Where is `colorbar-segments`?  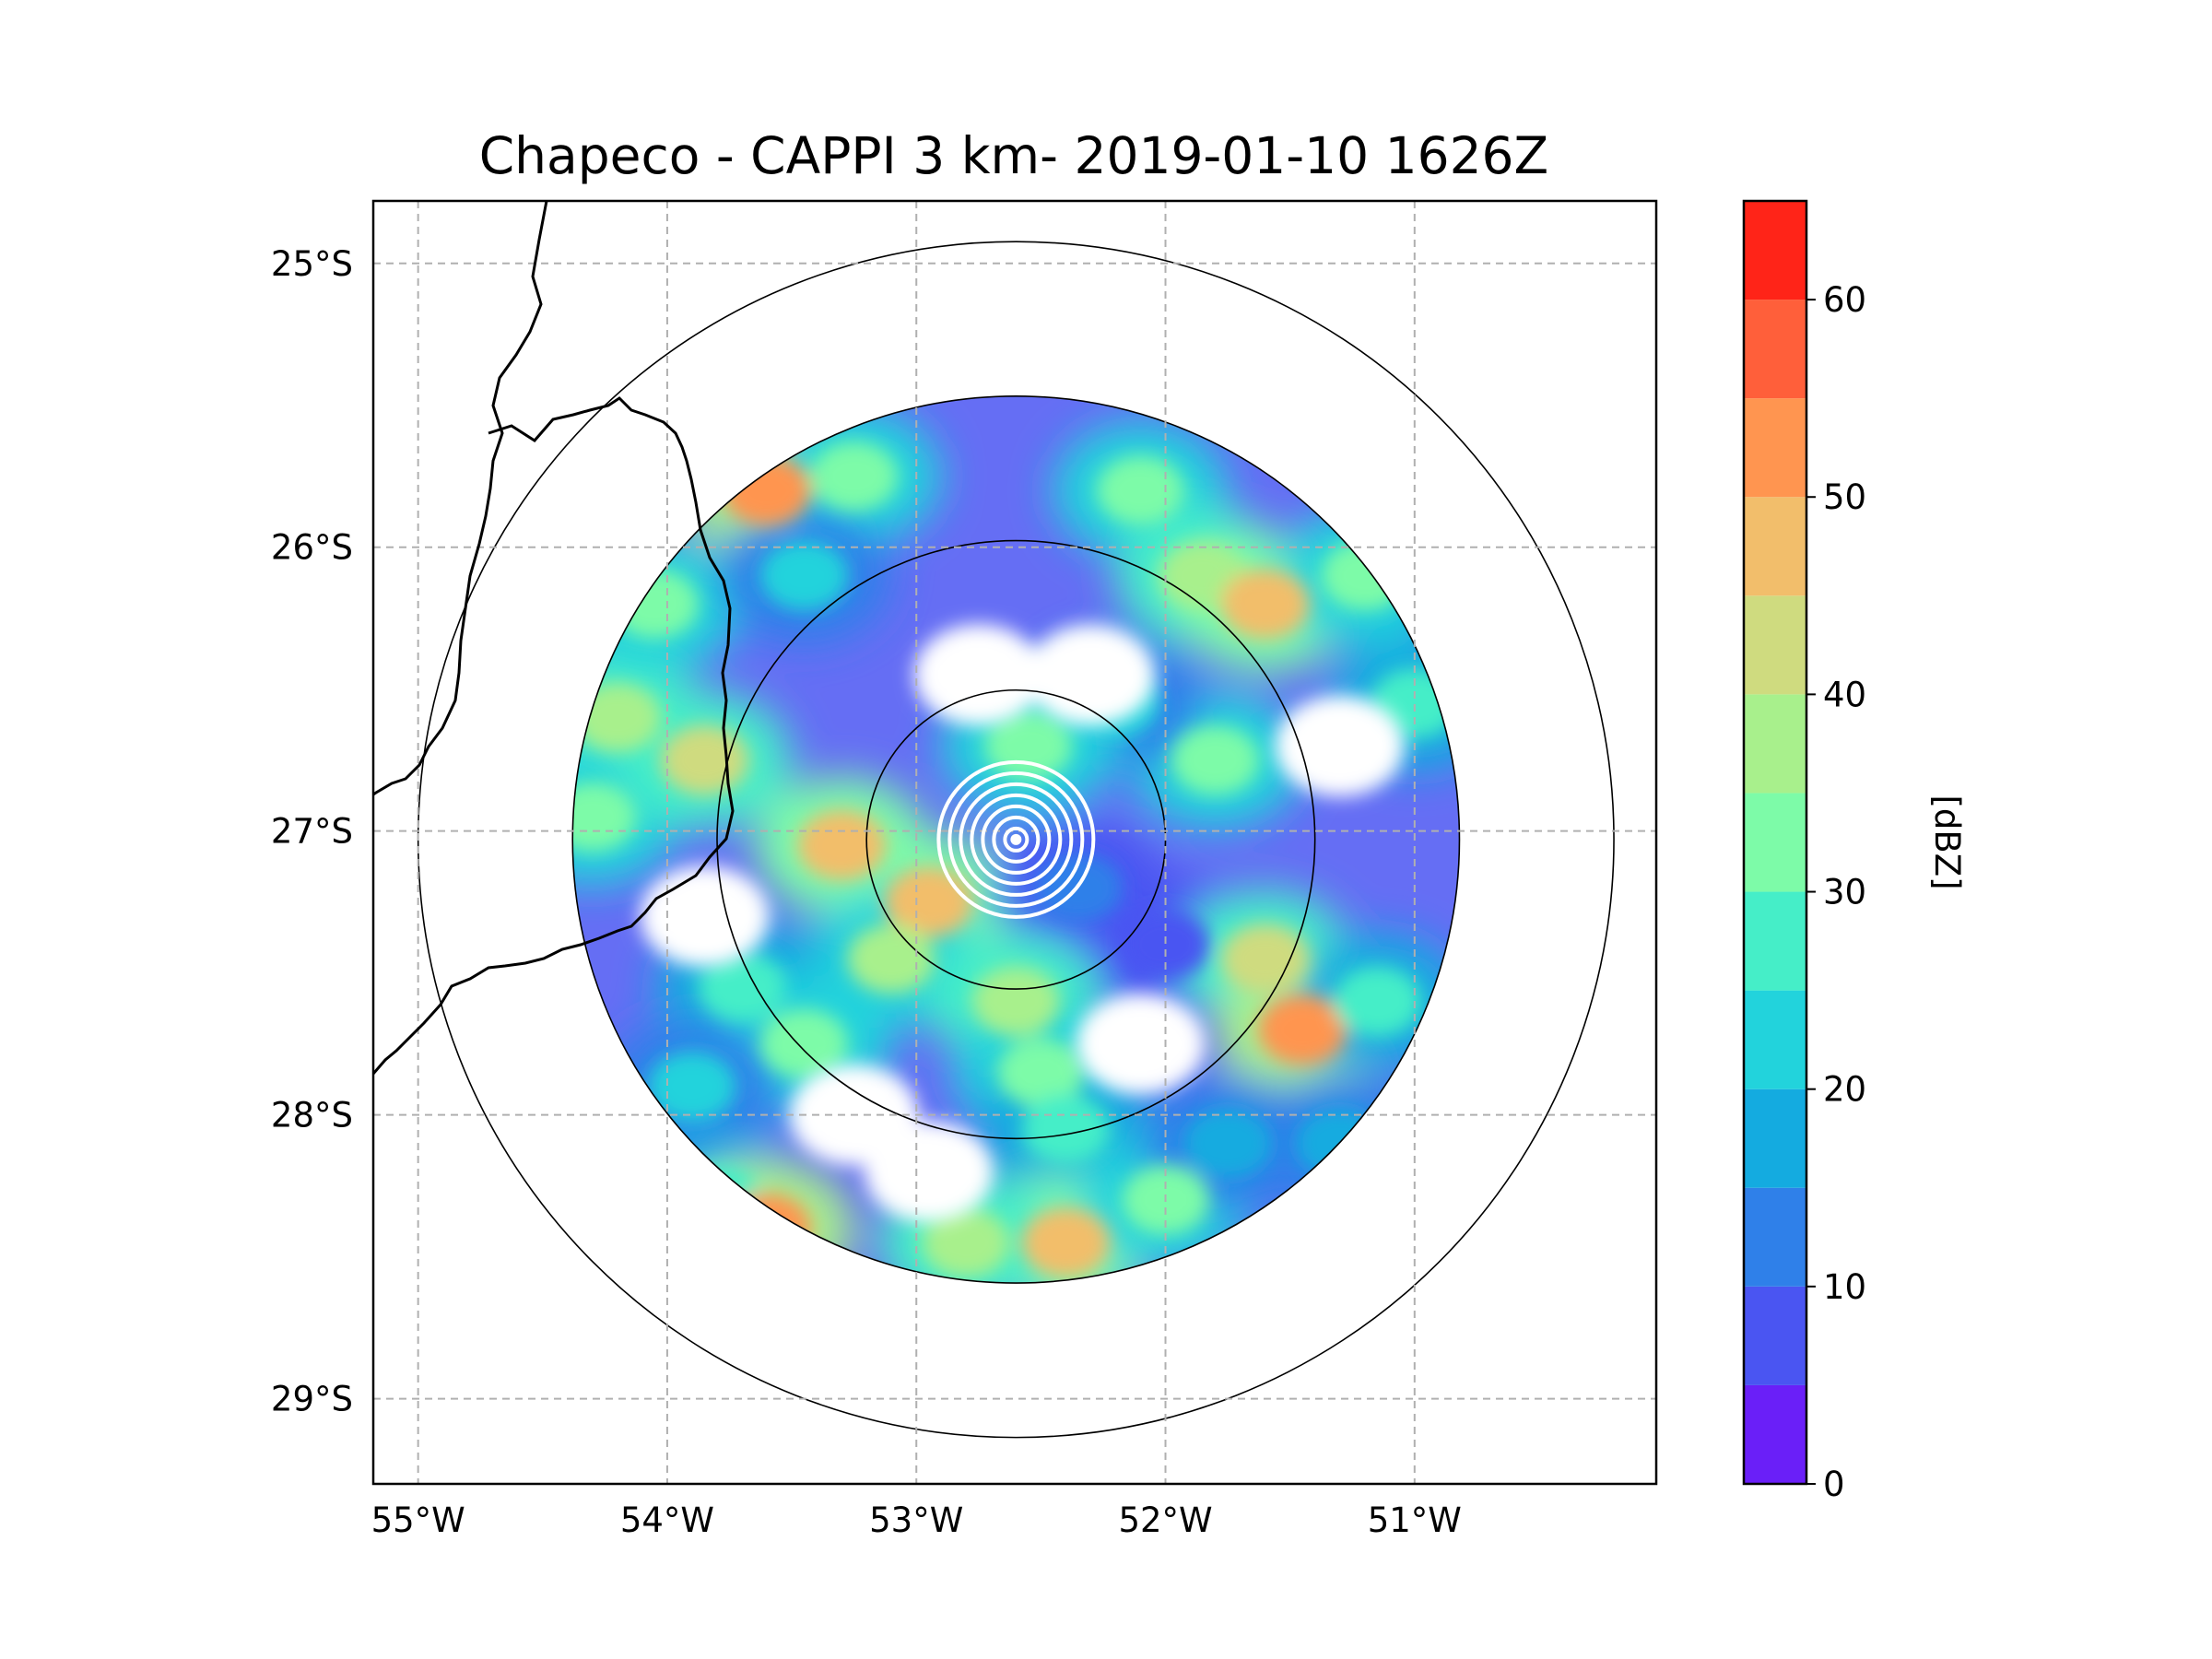 colorbar-segments is located at coordinates (1775, 842).